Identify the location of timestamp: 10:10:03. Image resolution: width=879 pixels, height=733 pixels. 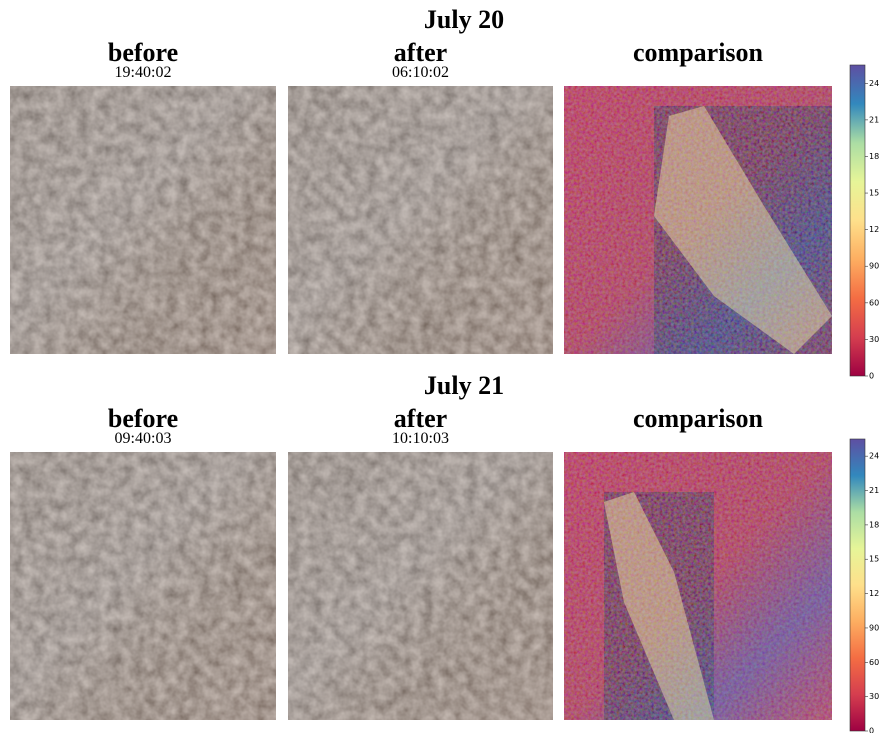
(420, 438).